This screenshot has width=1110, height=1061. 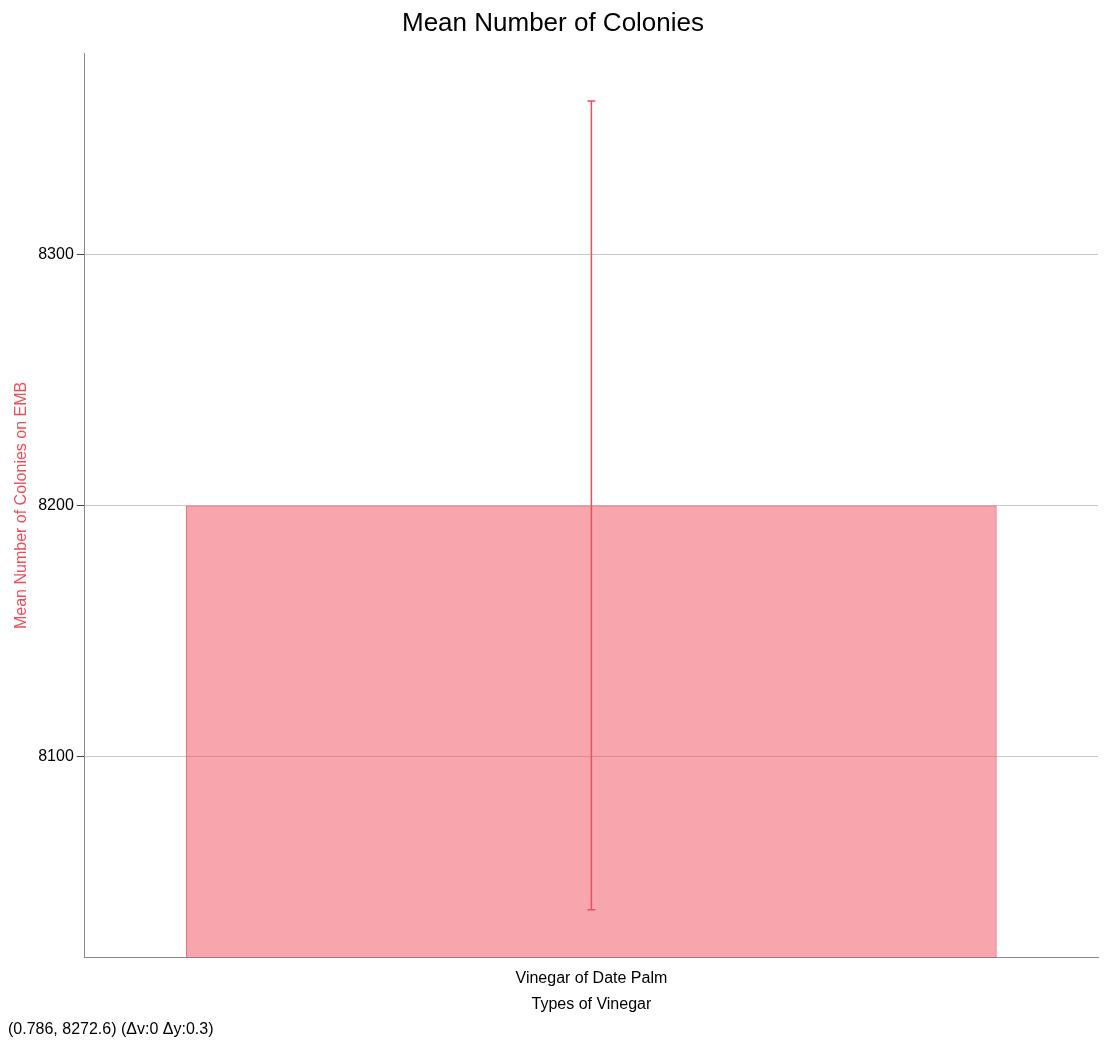 I want to click on x-tick-label: Vinegar of Date Palm, so click(x=591, y=977).